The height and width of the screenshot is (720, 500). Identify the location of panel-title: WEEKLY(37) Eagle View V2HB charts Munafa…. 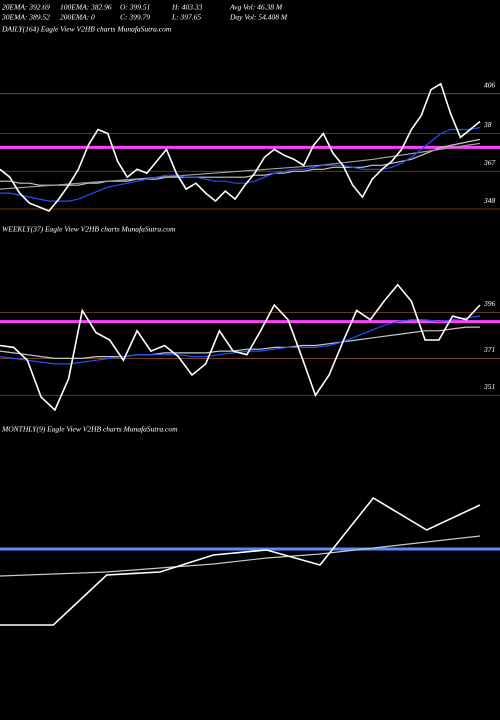
(89, 229).